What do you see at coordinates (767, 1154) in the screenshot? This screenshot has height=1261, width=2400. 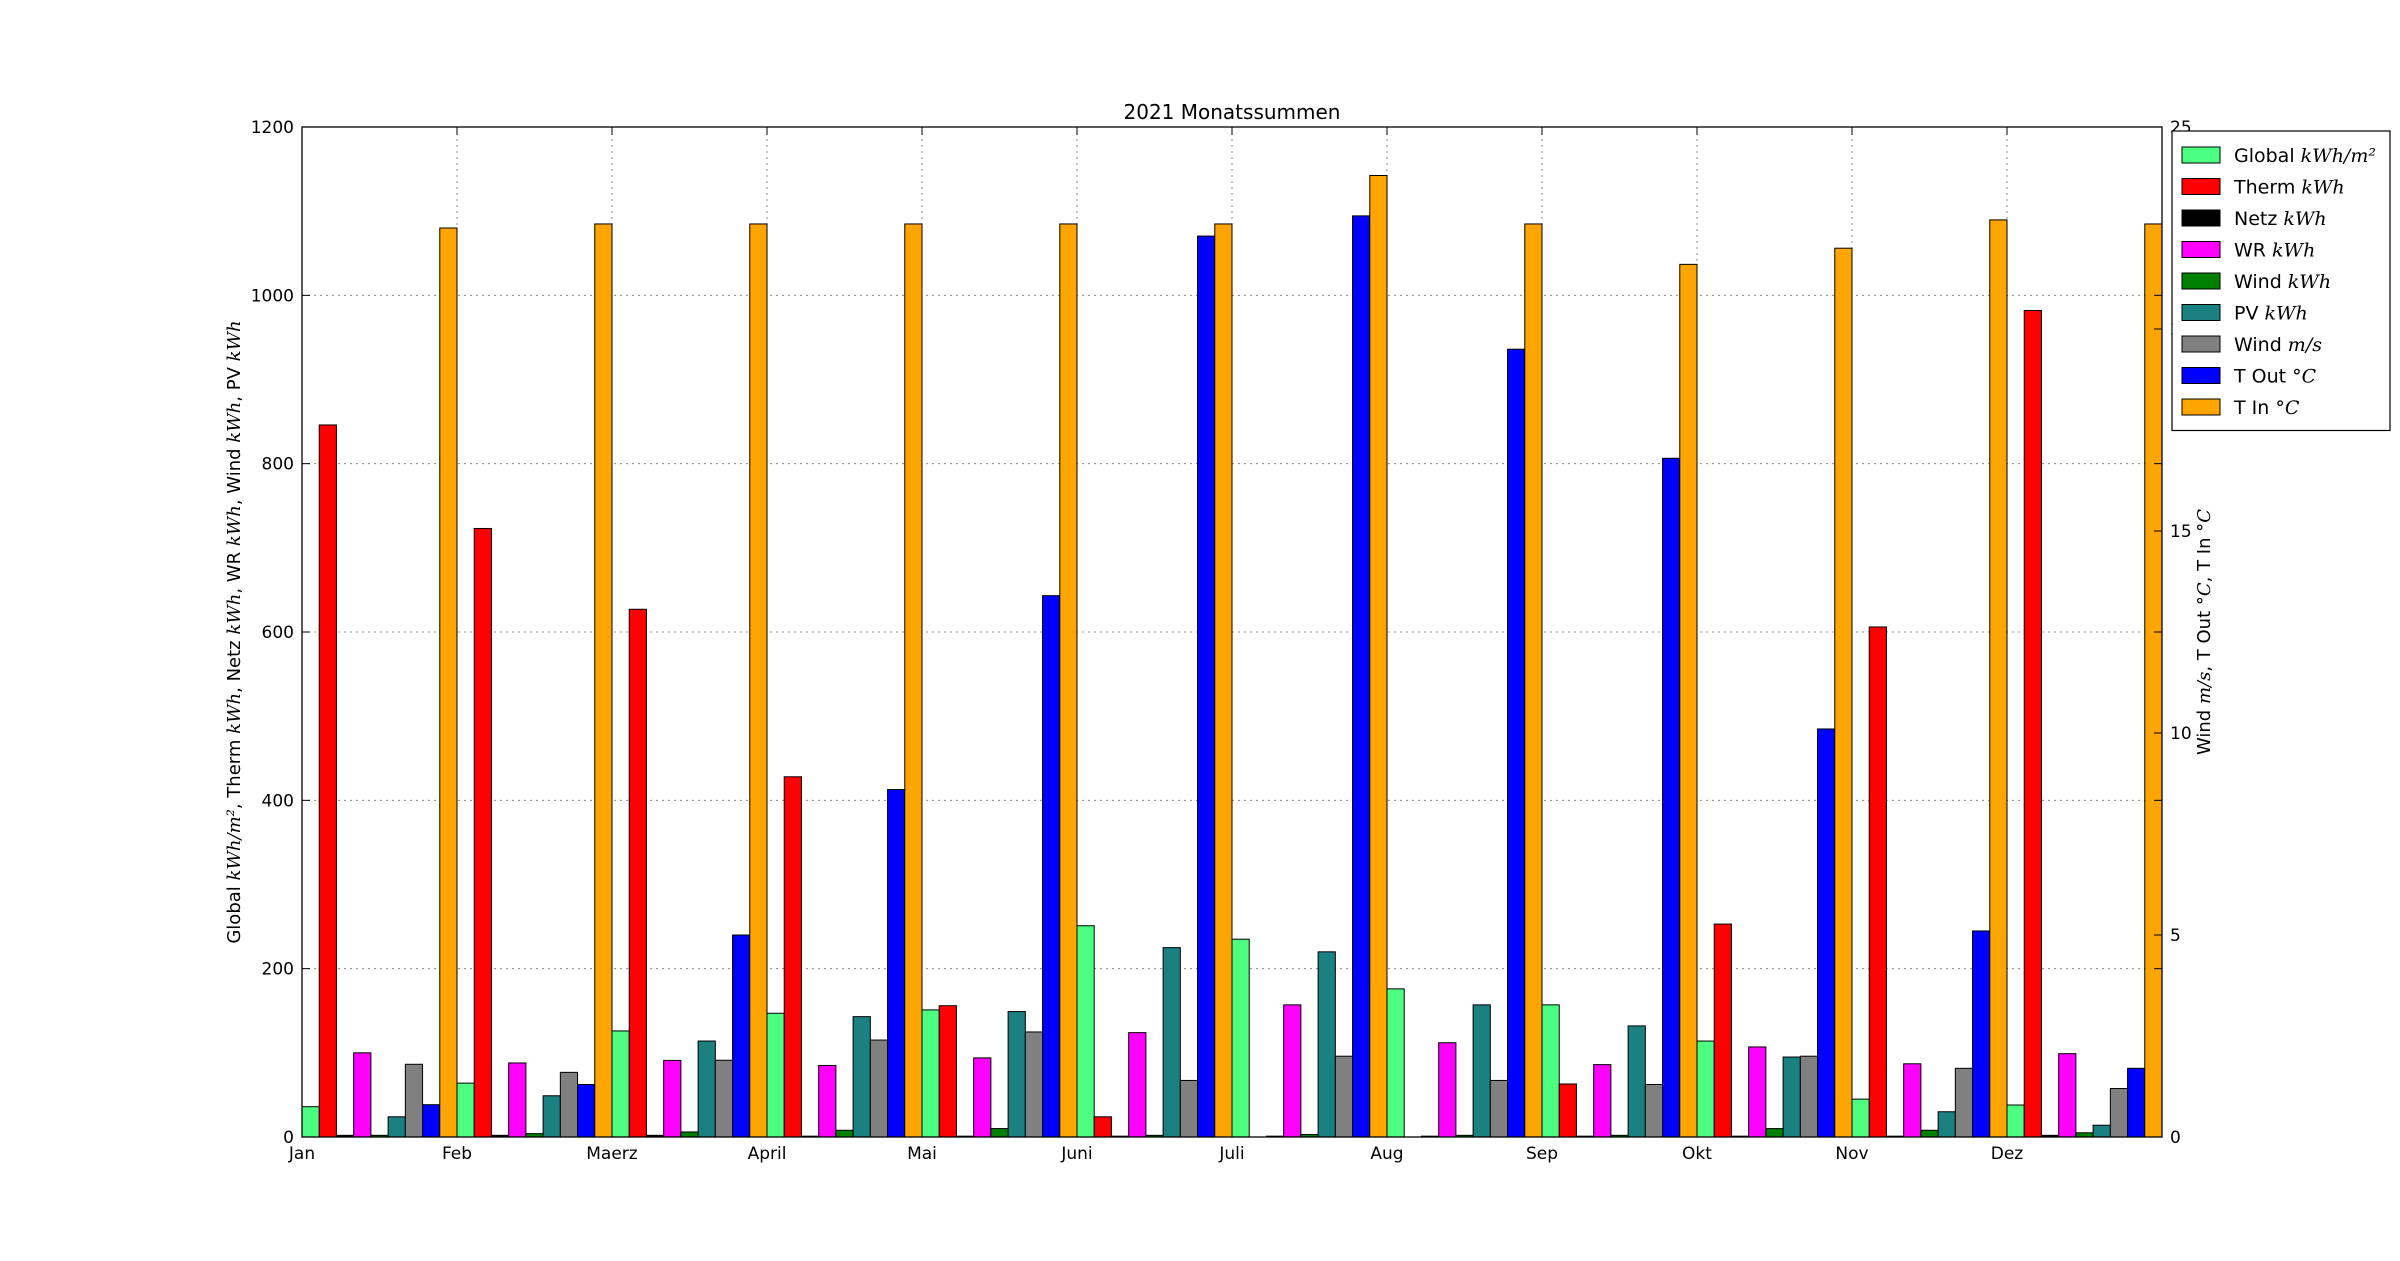 I see `x-tick-label: April` at bounding box center [767, 1154].